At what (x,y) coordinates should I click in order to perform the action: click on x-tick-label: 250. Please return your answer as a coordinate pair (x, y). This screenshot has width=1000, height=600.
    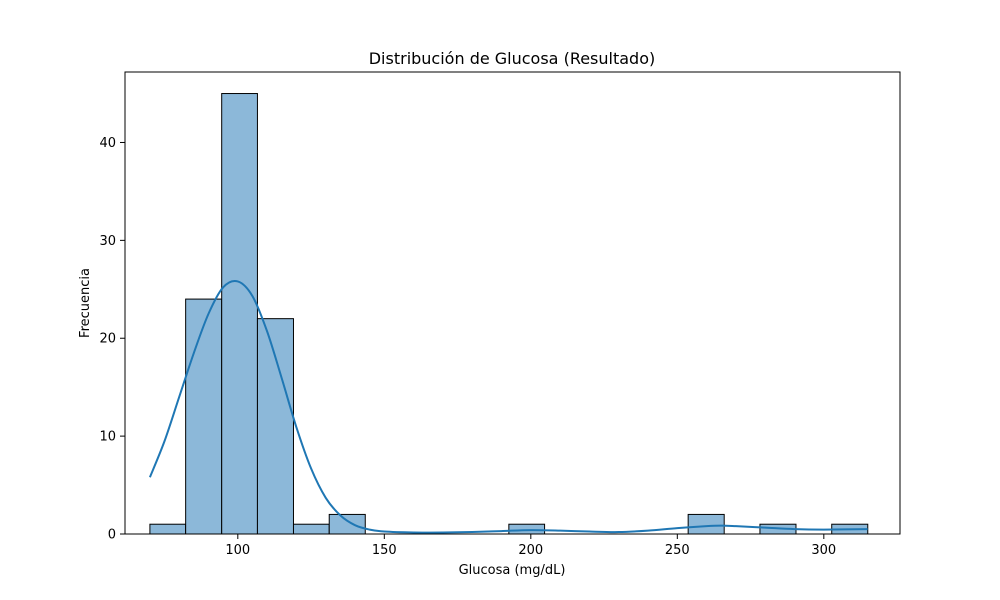
    Looking at the image, I should click on (677, 550).